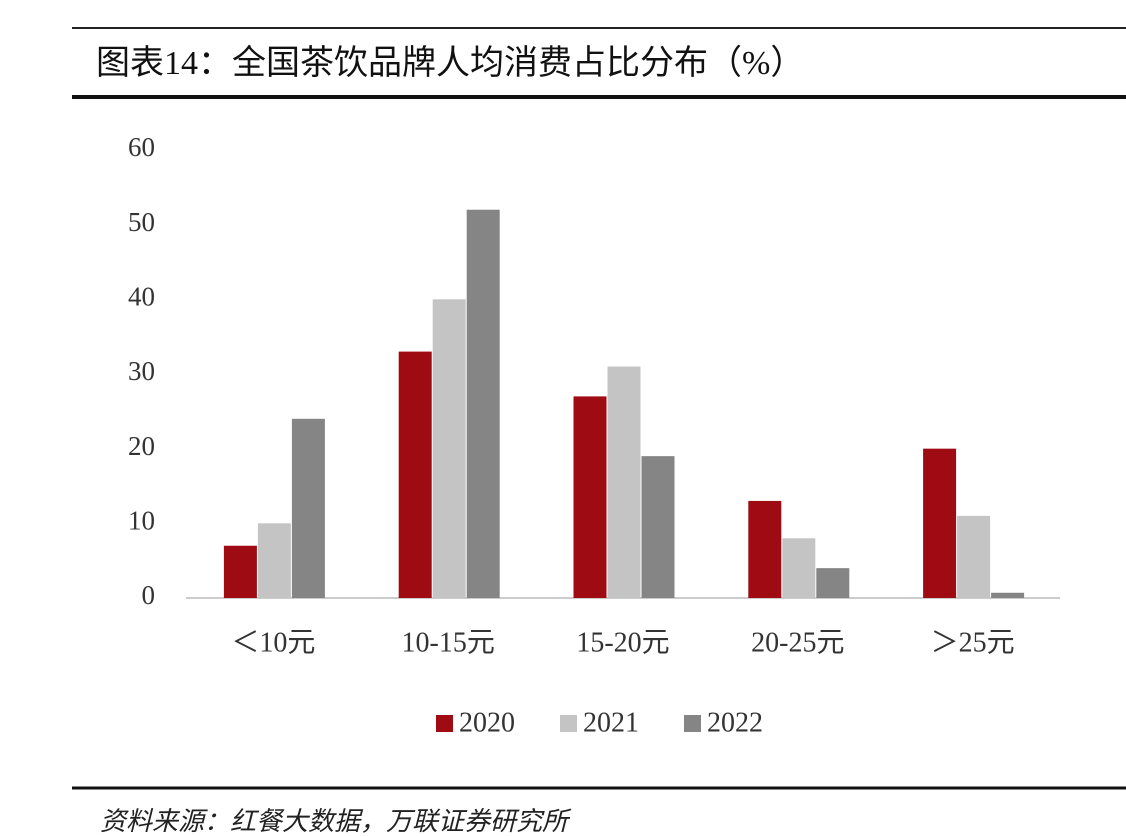  Describe the element at coordinates (448, 642) in the screenshot. I see `x-tick-label: 10-15元` at that location.